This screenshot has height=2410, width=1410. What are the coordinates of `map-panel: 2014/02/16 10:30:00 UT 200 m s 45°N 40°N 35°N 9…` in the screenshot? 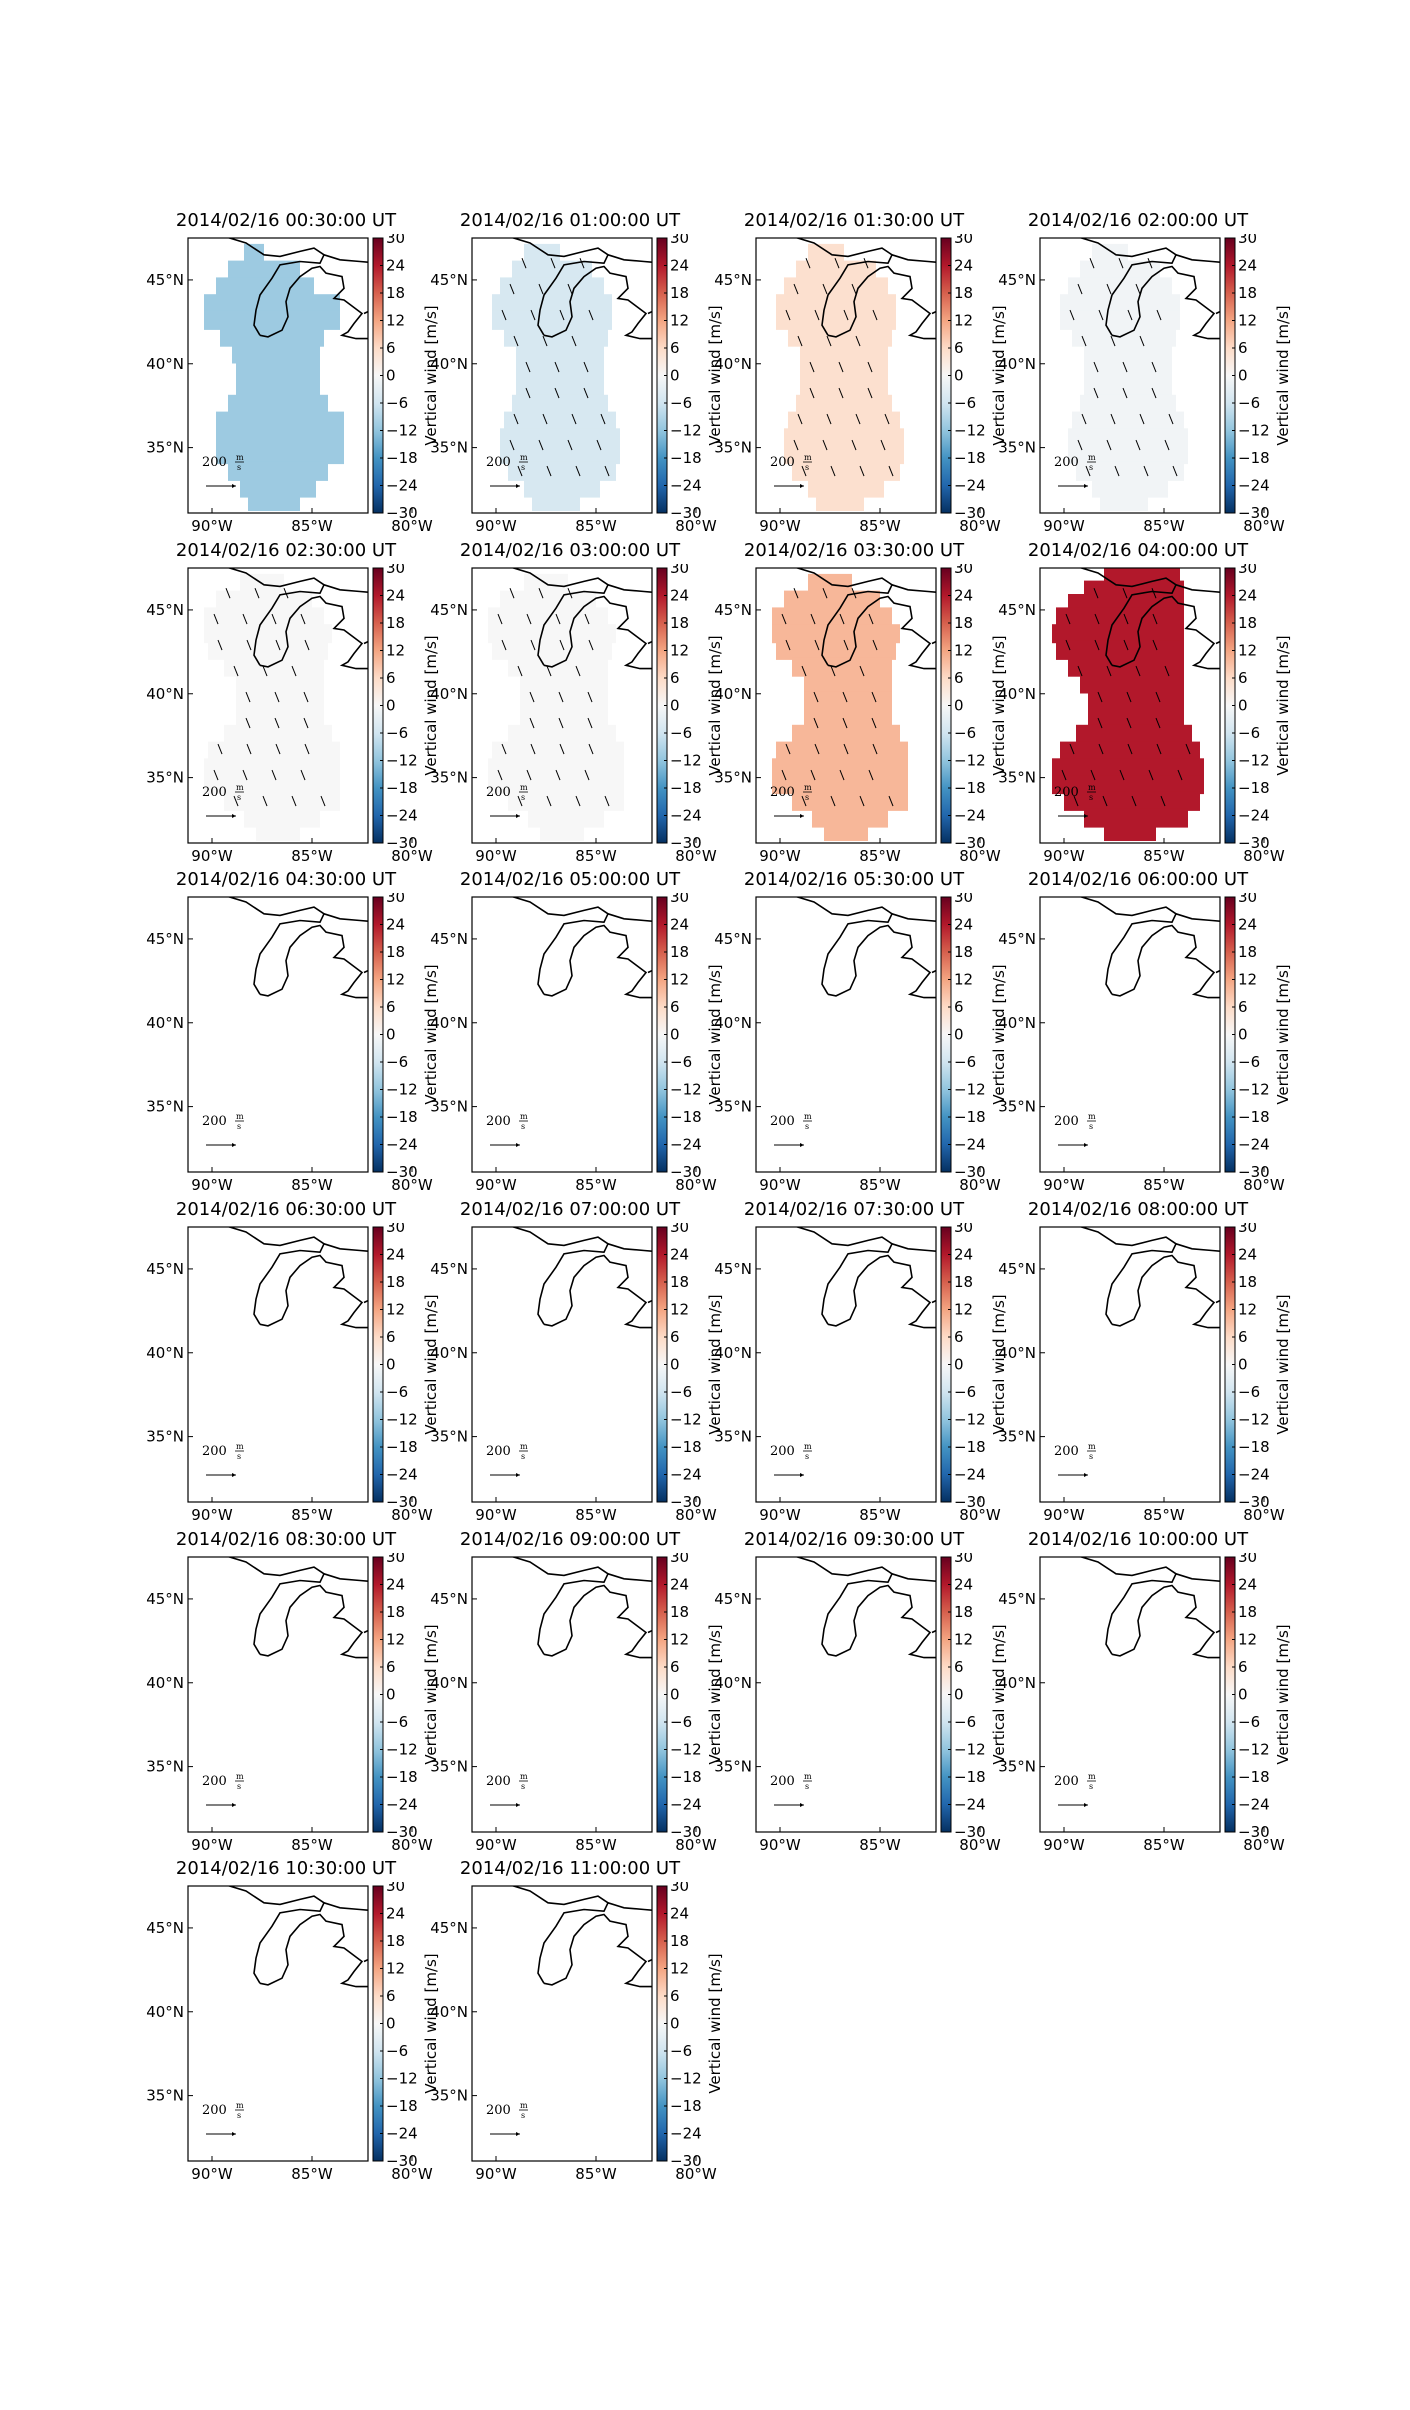 It's located at (298, 2037).